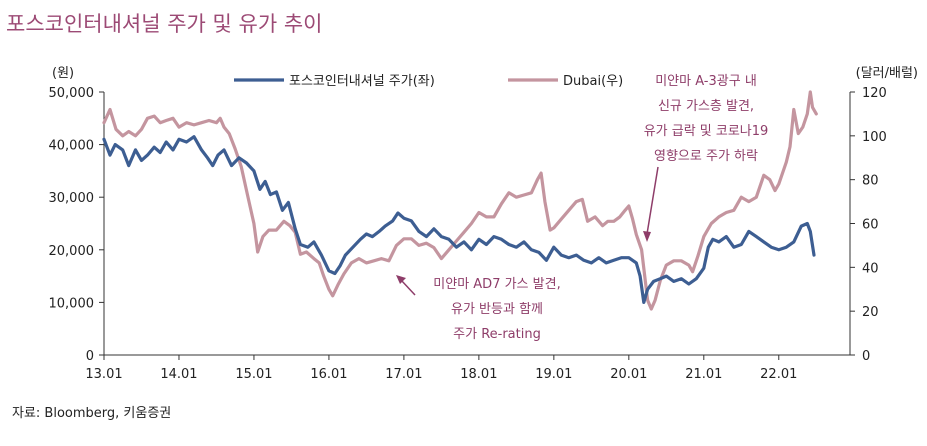 This screenshot has height=446, width=927. Describe the element at coordinates (778, 374) in the screenshot. I see `x-tick-label: 22.01` at that location.